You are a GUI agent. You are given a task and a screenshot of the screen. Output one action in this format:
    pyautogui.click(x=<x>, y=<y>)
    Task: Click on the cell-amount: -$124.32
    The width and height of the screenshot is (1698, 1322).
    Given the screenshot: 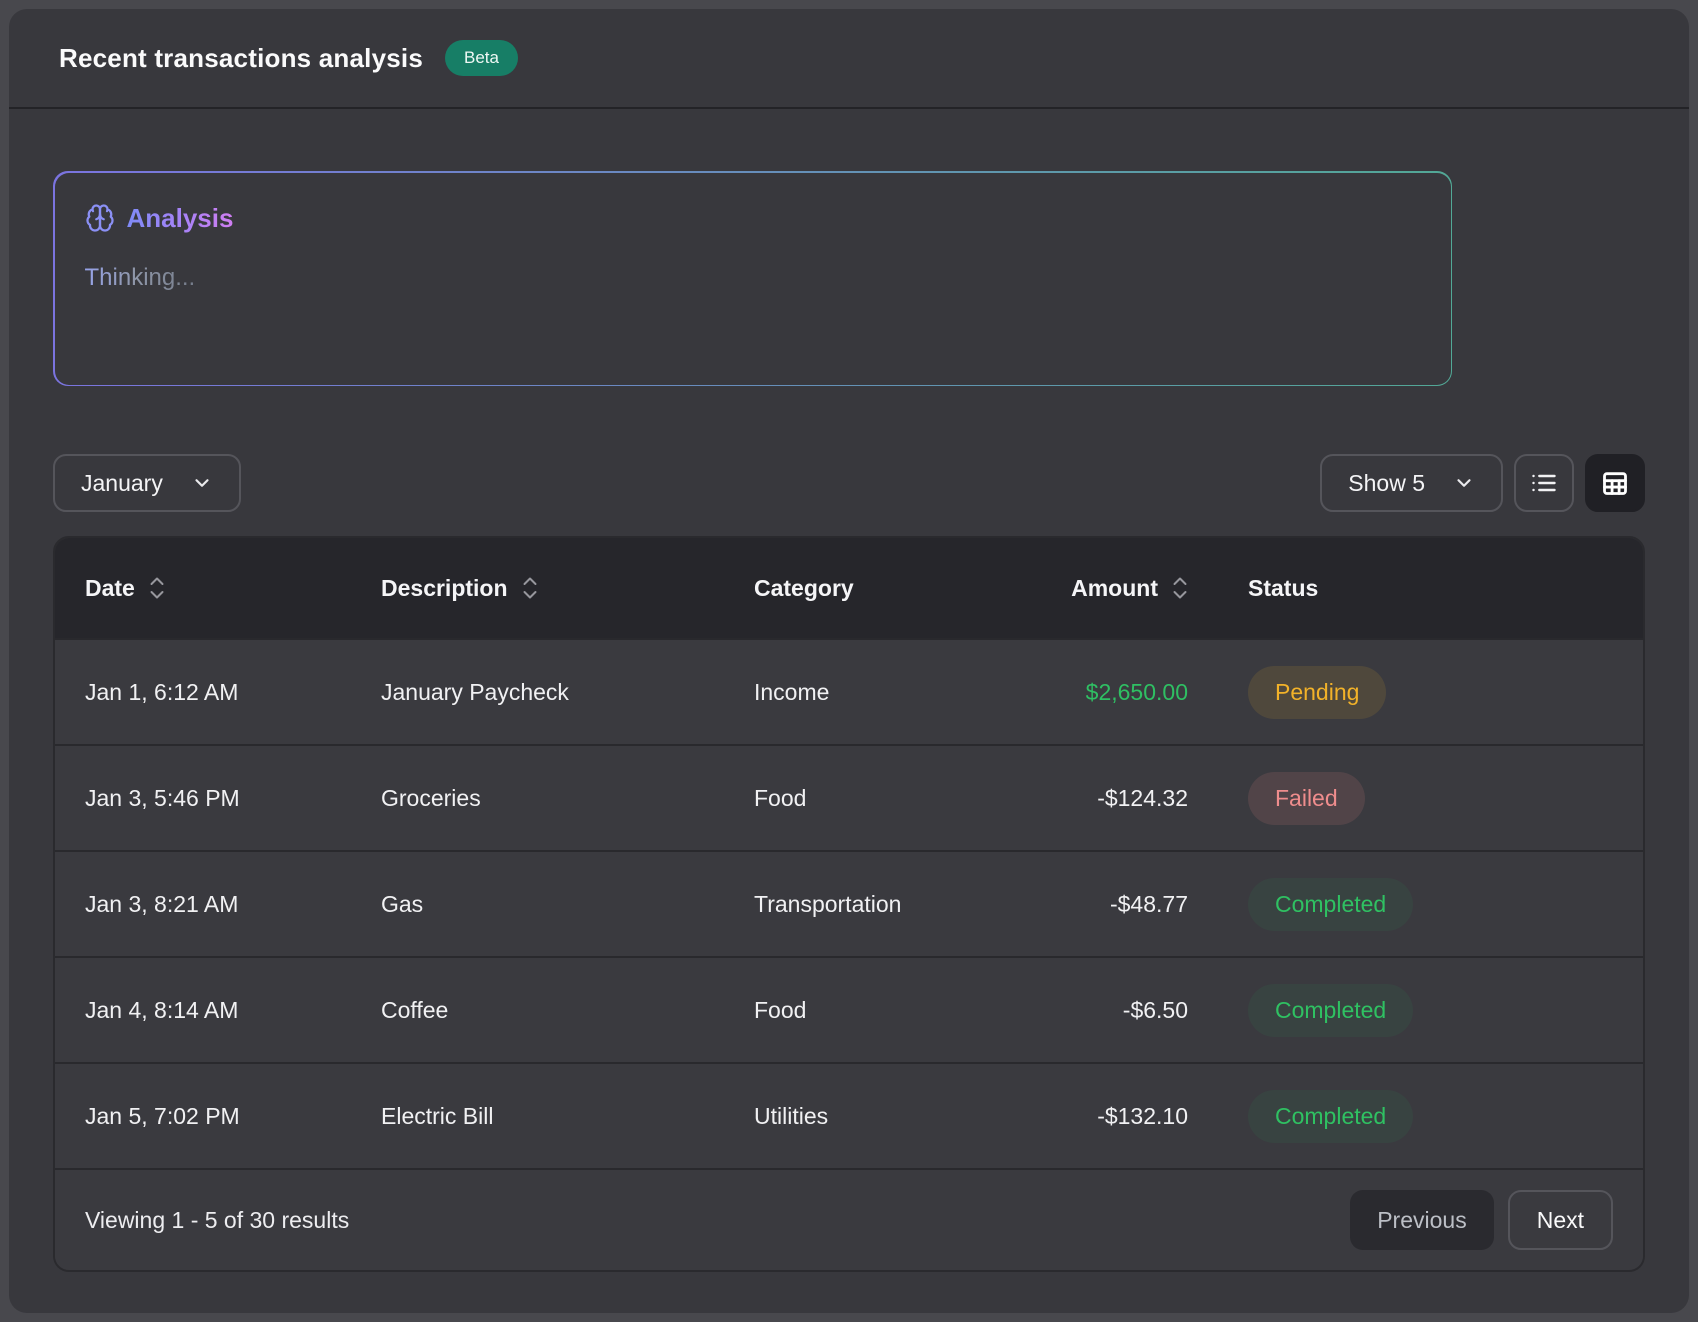 What is the action you would take?
    pyautogui.click(x=1142, y=797)
    